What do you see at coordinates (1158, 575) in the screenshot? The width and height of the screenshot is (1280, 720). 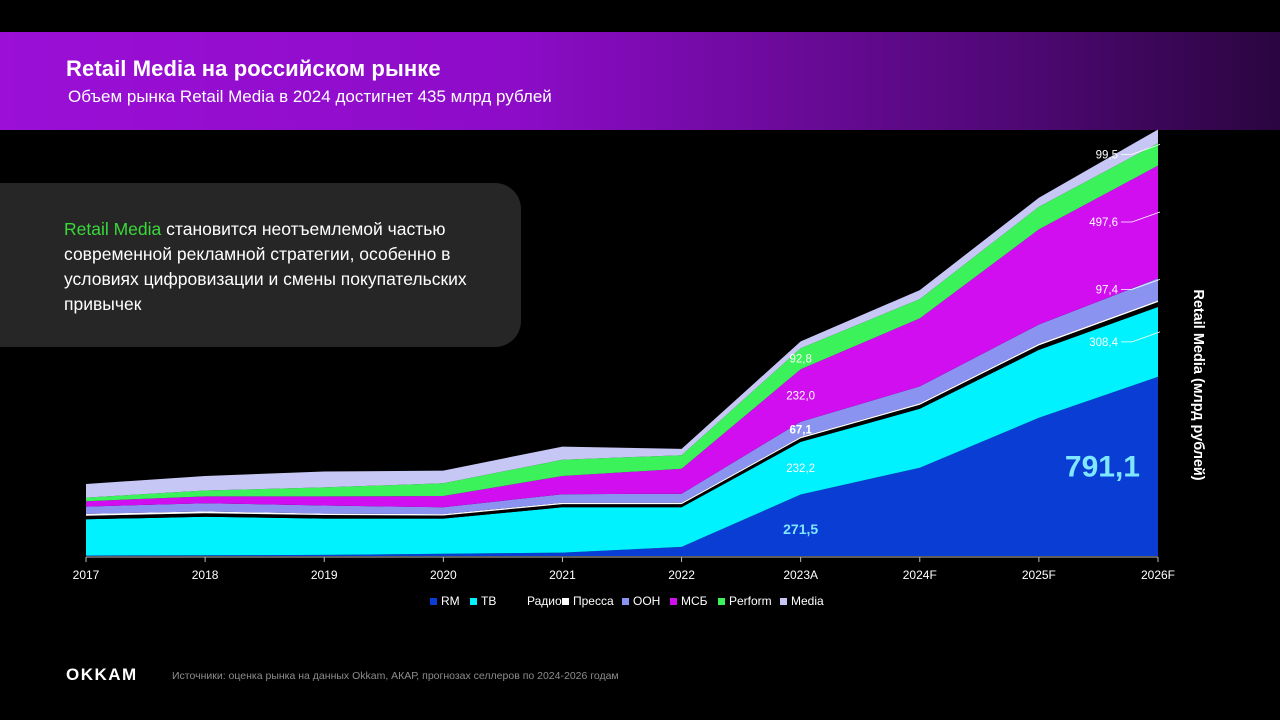 I see `x-tick-label: 2026F` at bounding box center [1158, 575].